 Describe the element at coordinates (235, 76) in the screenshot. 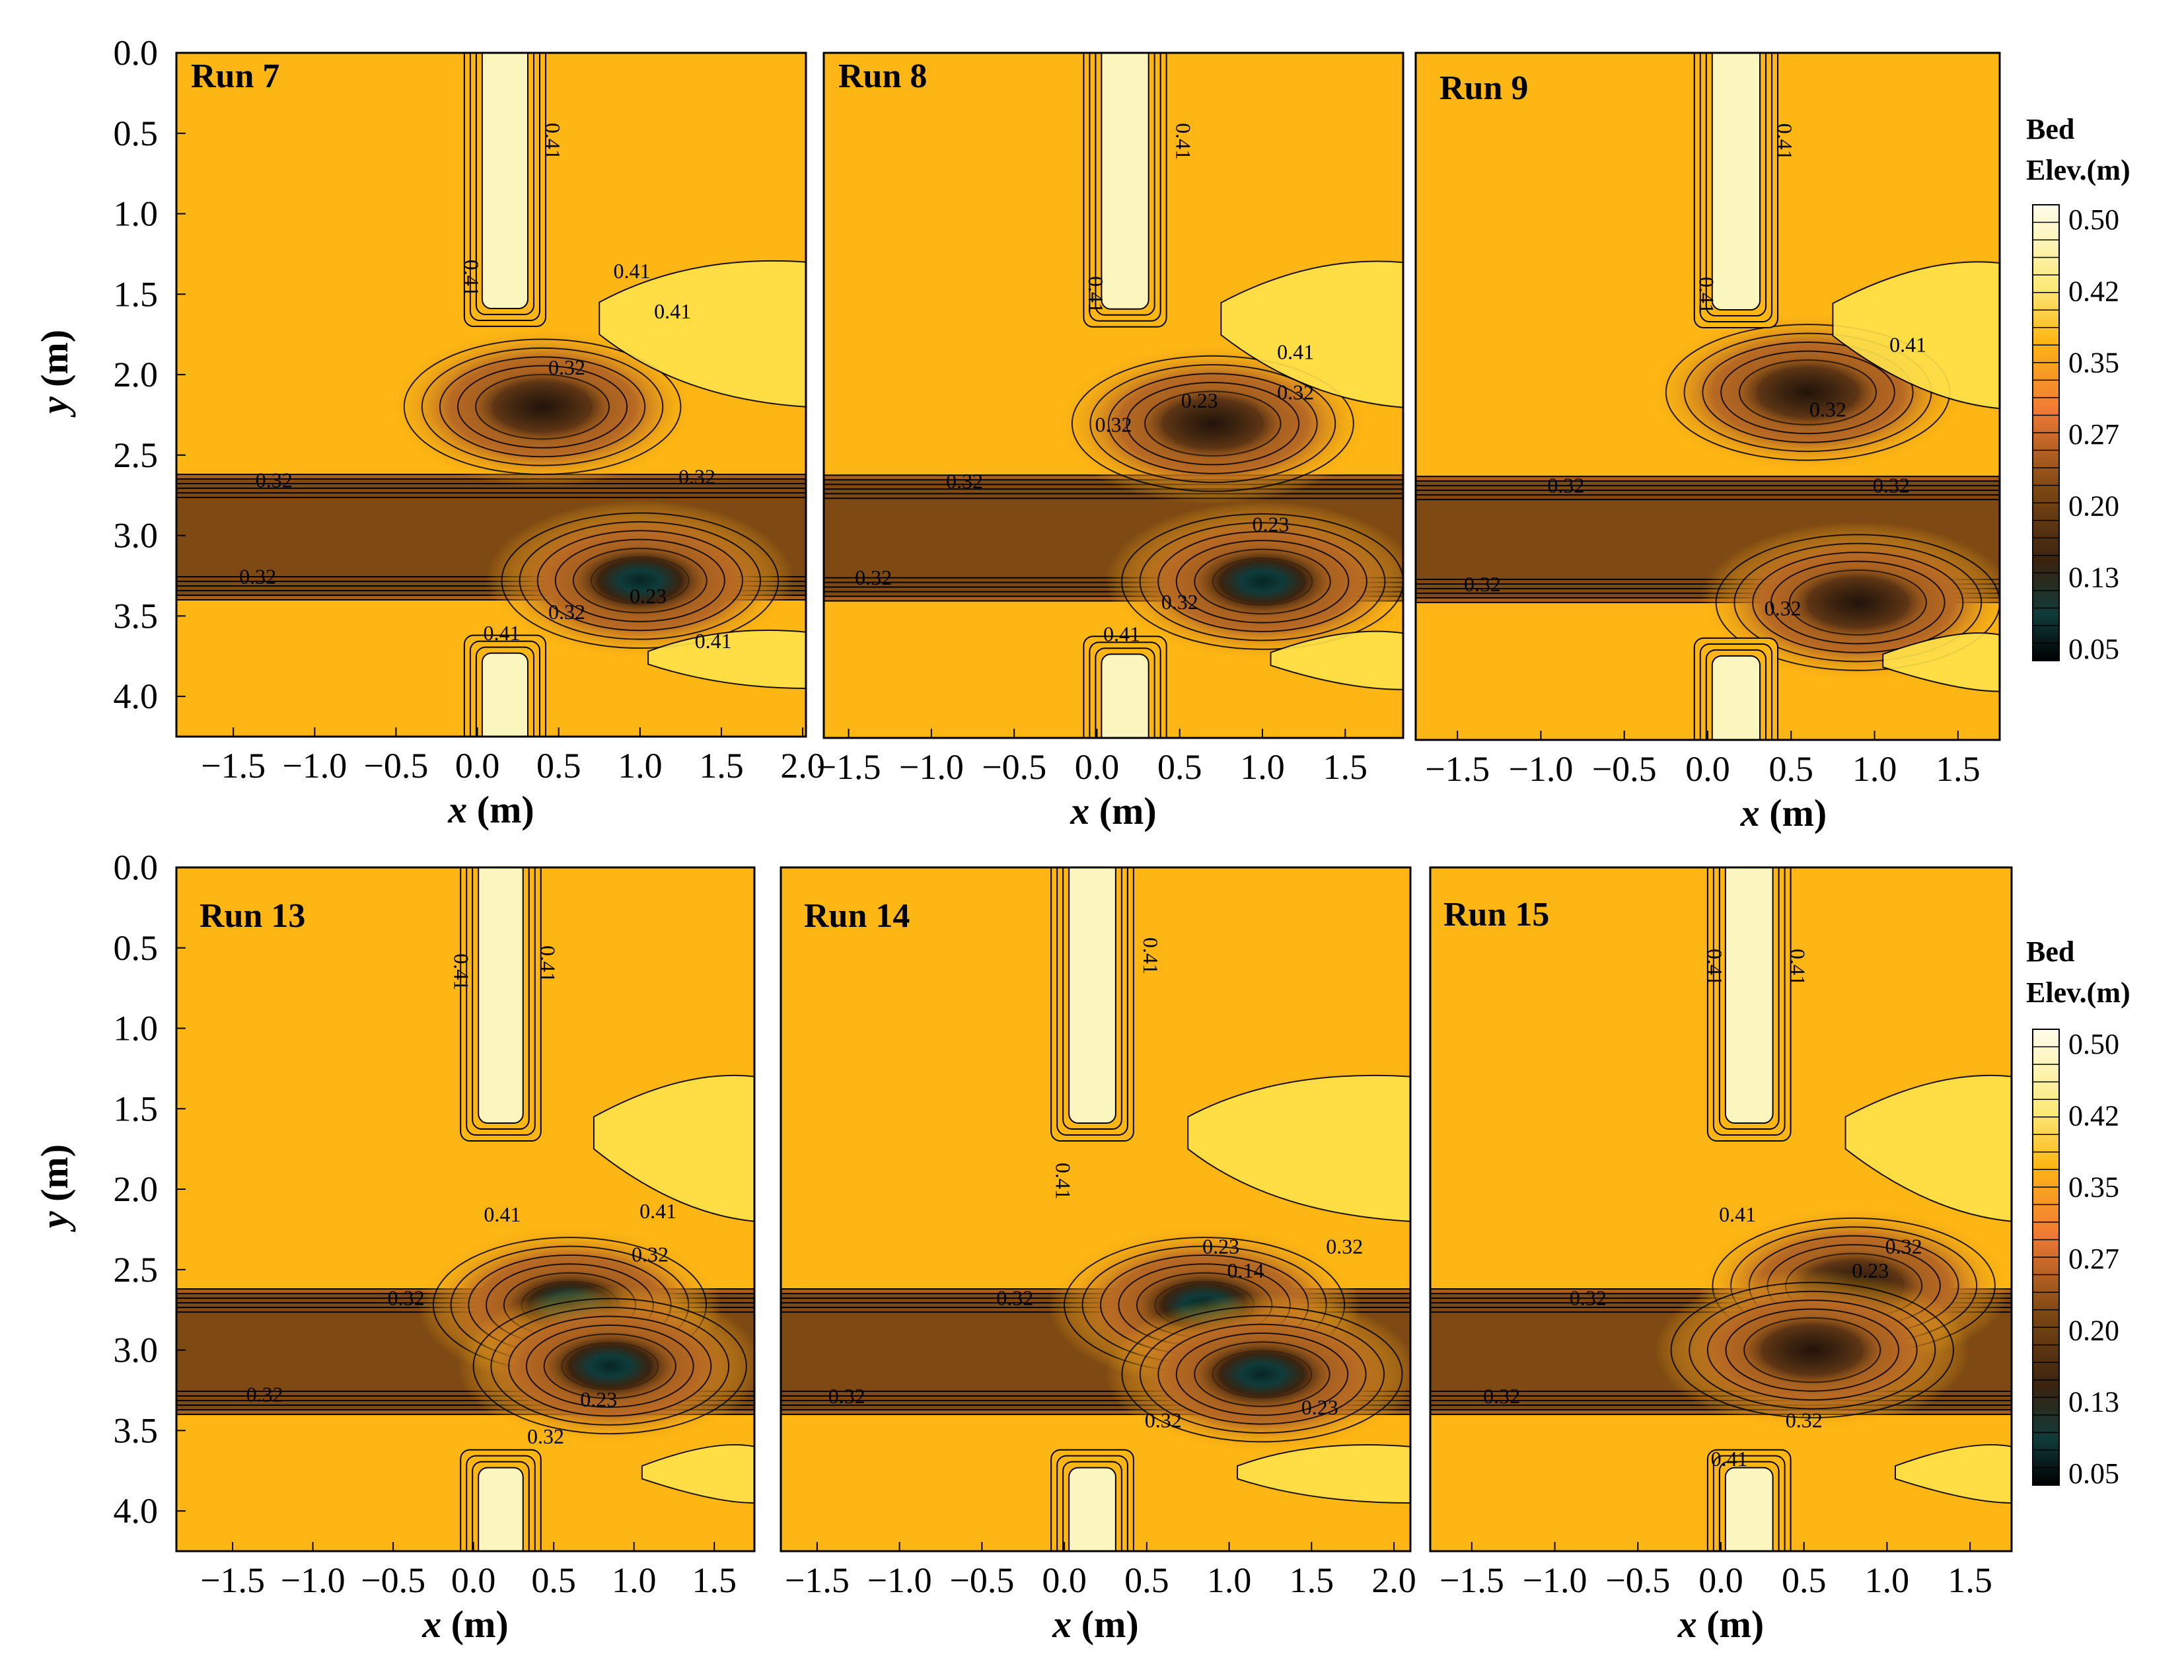

I see `panel-title: Run 7` at that location.